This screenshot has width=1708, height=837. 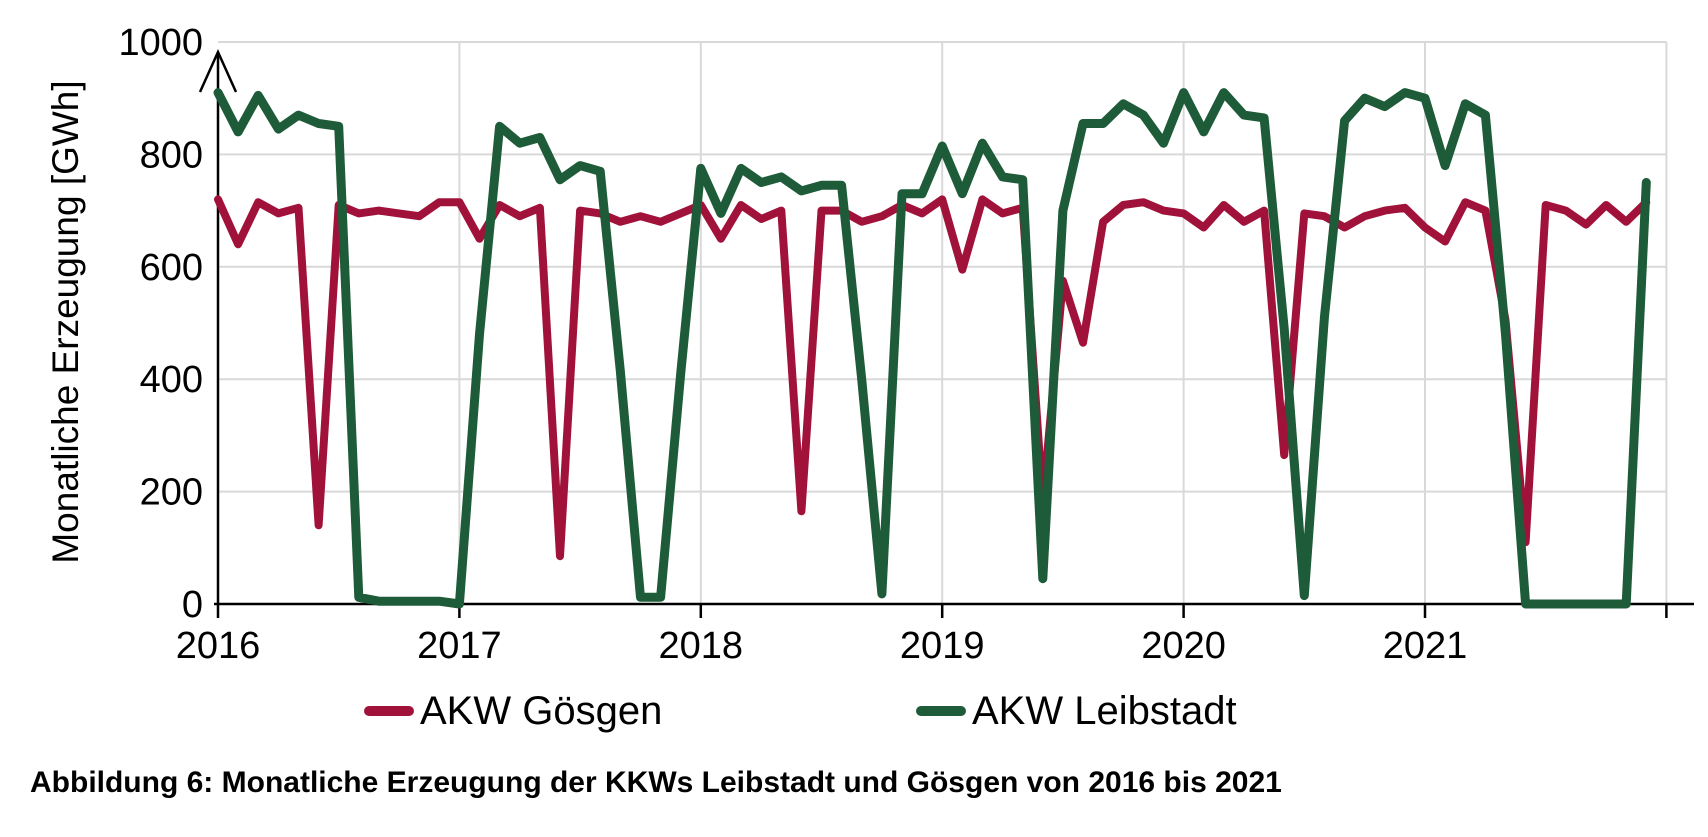 I want to click on y-axis-title: Monatliche Erzeugung [GWh], so click(x=65, y=321).